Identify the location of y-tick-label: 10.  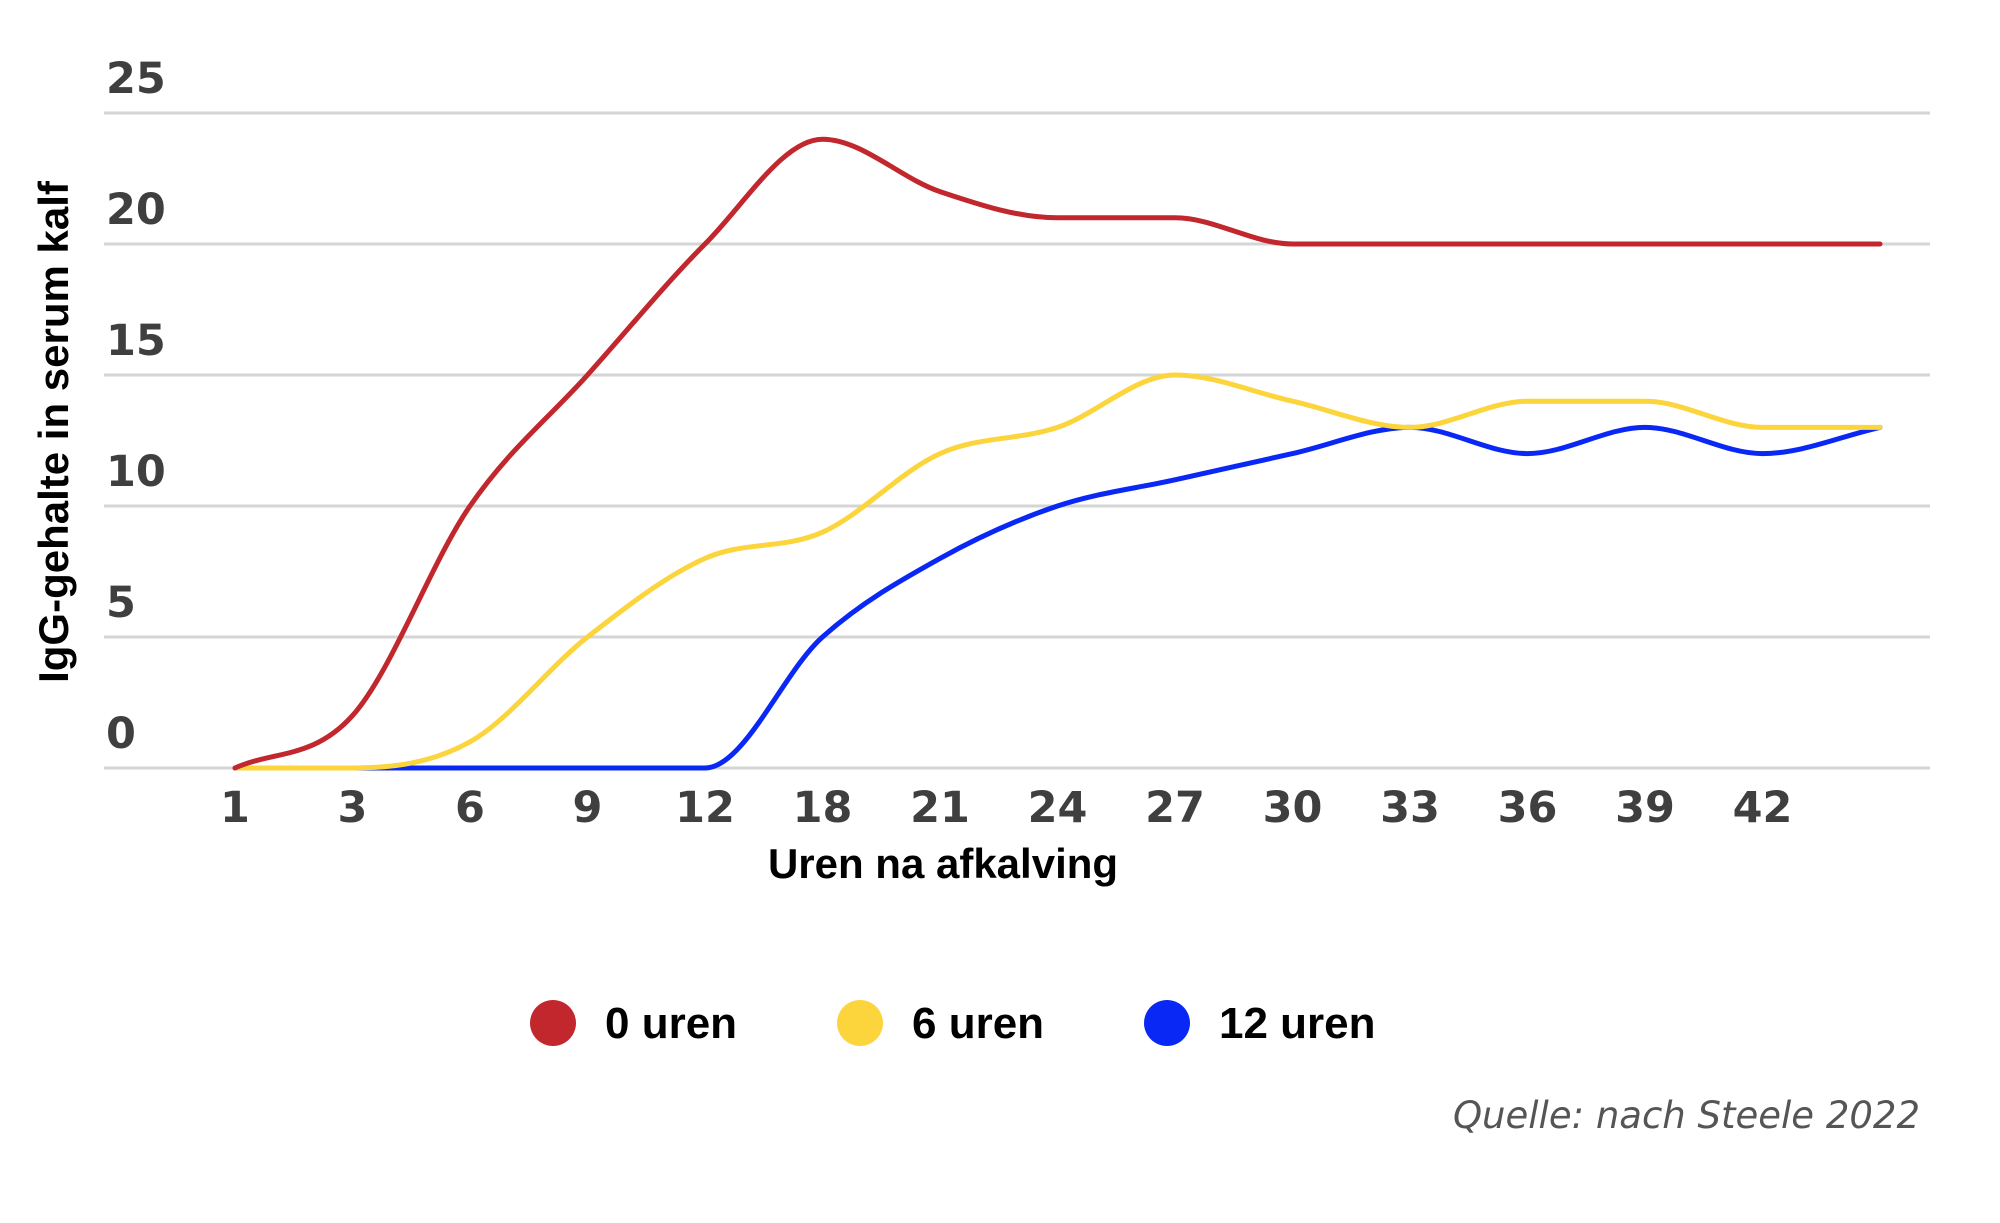
(136, 472).